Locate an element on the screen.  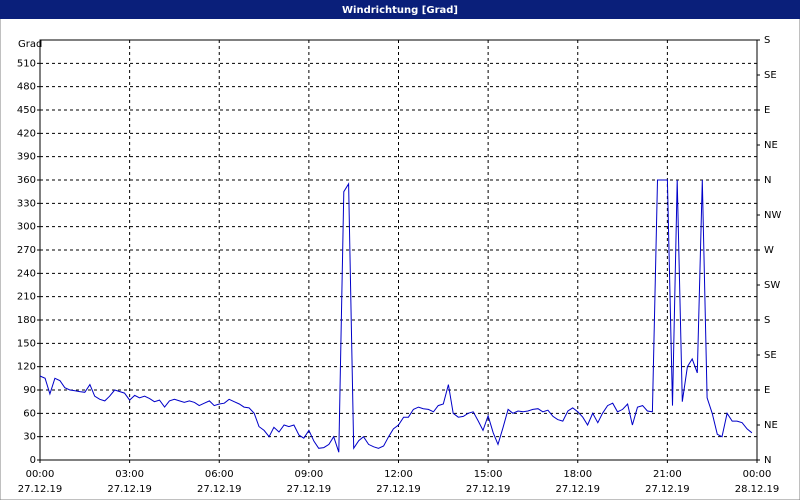
y-tick-label: 480 is located at coordinates (26, 87).